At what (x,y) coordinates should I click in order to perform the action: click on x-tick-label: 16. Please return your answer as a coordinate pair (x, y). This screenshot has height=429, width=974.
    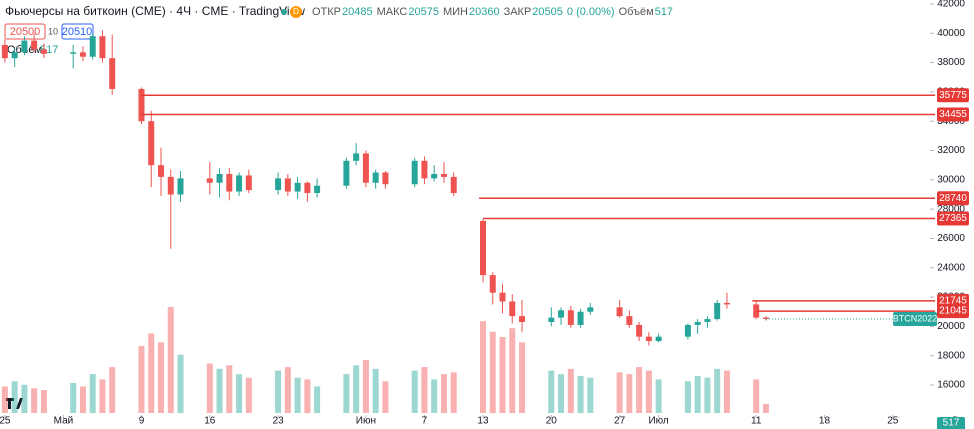
    Looking at the image, I should click on (210, 421).